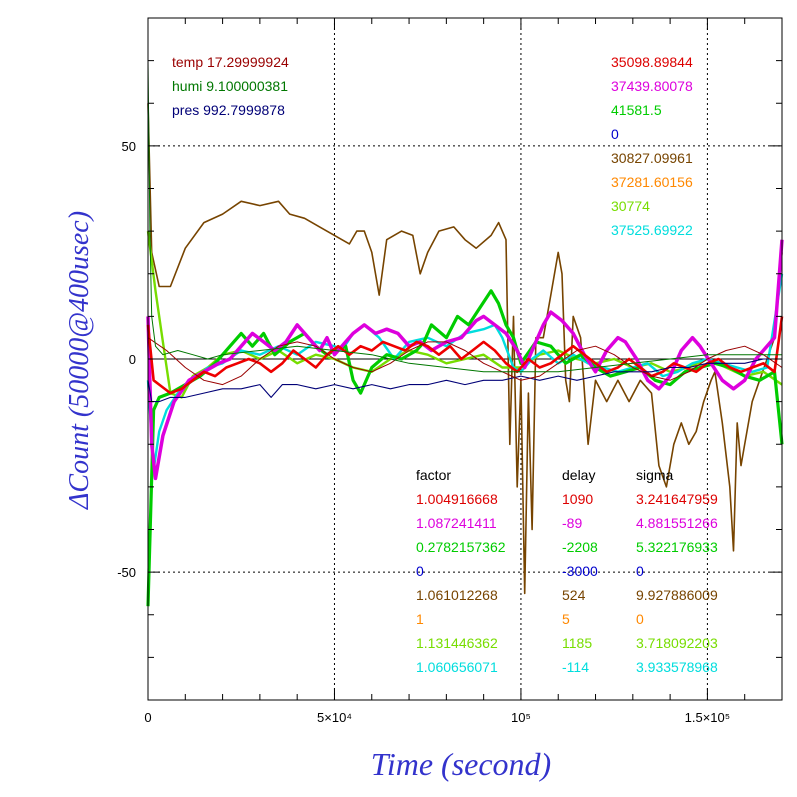 The width and height of the screenshot is (797, 797). I want to click on table-cell-sigma: 3.241647959, so click(677, 499).